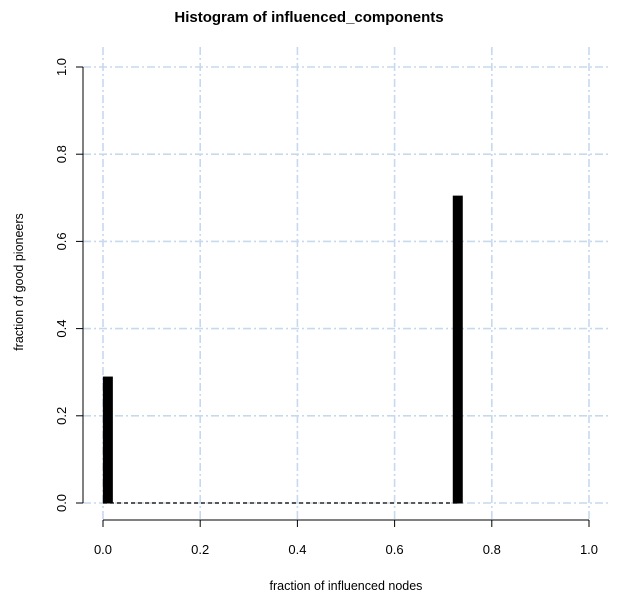 This screenshot has height=596, width=618. Describe the element at coordinates (61, 241) in the screenshot. I see `y-tick-label: 0.6` at that location.